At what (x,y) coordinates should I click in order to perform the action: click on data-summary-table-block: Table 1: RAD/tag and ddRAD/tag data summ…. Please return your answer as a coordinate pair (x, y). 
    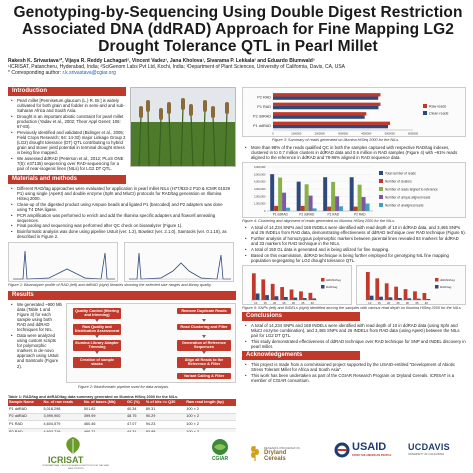
    Looking at the image, I should click on (122, 416).